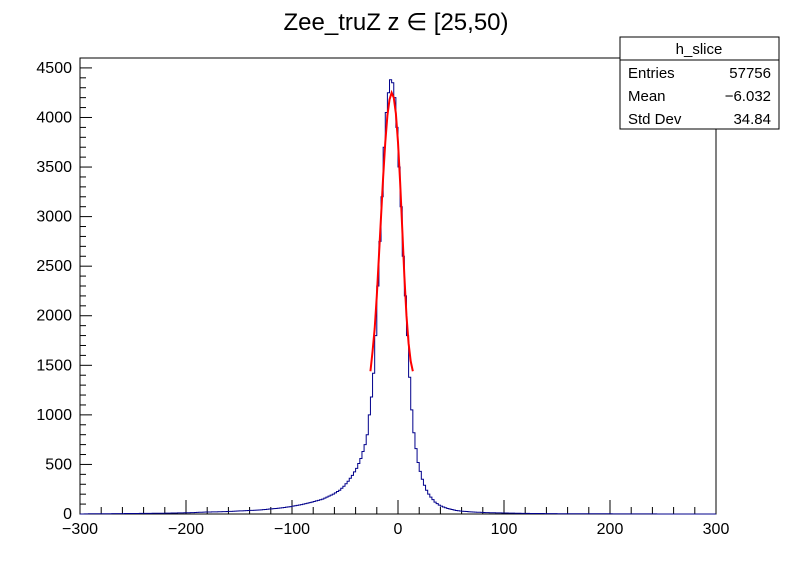  Describe the element at coordinates (292, 529) in the screenshot. I see `x-tick-label: −100` at that location.